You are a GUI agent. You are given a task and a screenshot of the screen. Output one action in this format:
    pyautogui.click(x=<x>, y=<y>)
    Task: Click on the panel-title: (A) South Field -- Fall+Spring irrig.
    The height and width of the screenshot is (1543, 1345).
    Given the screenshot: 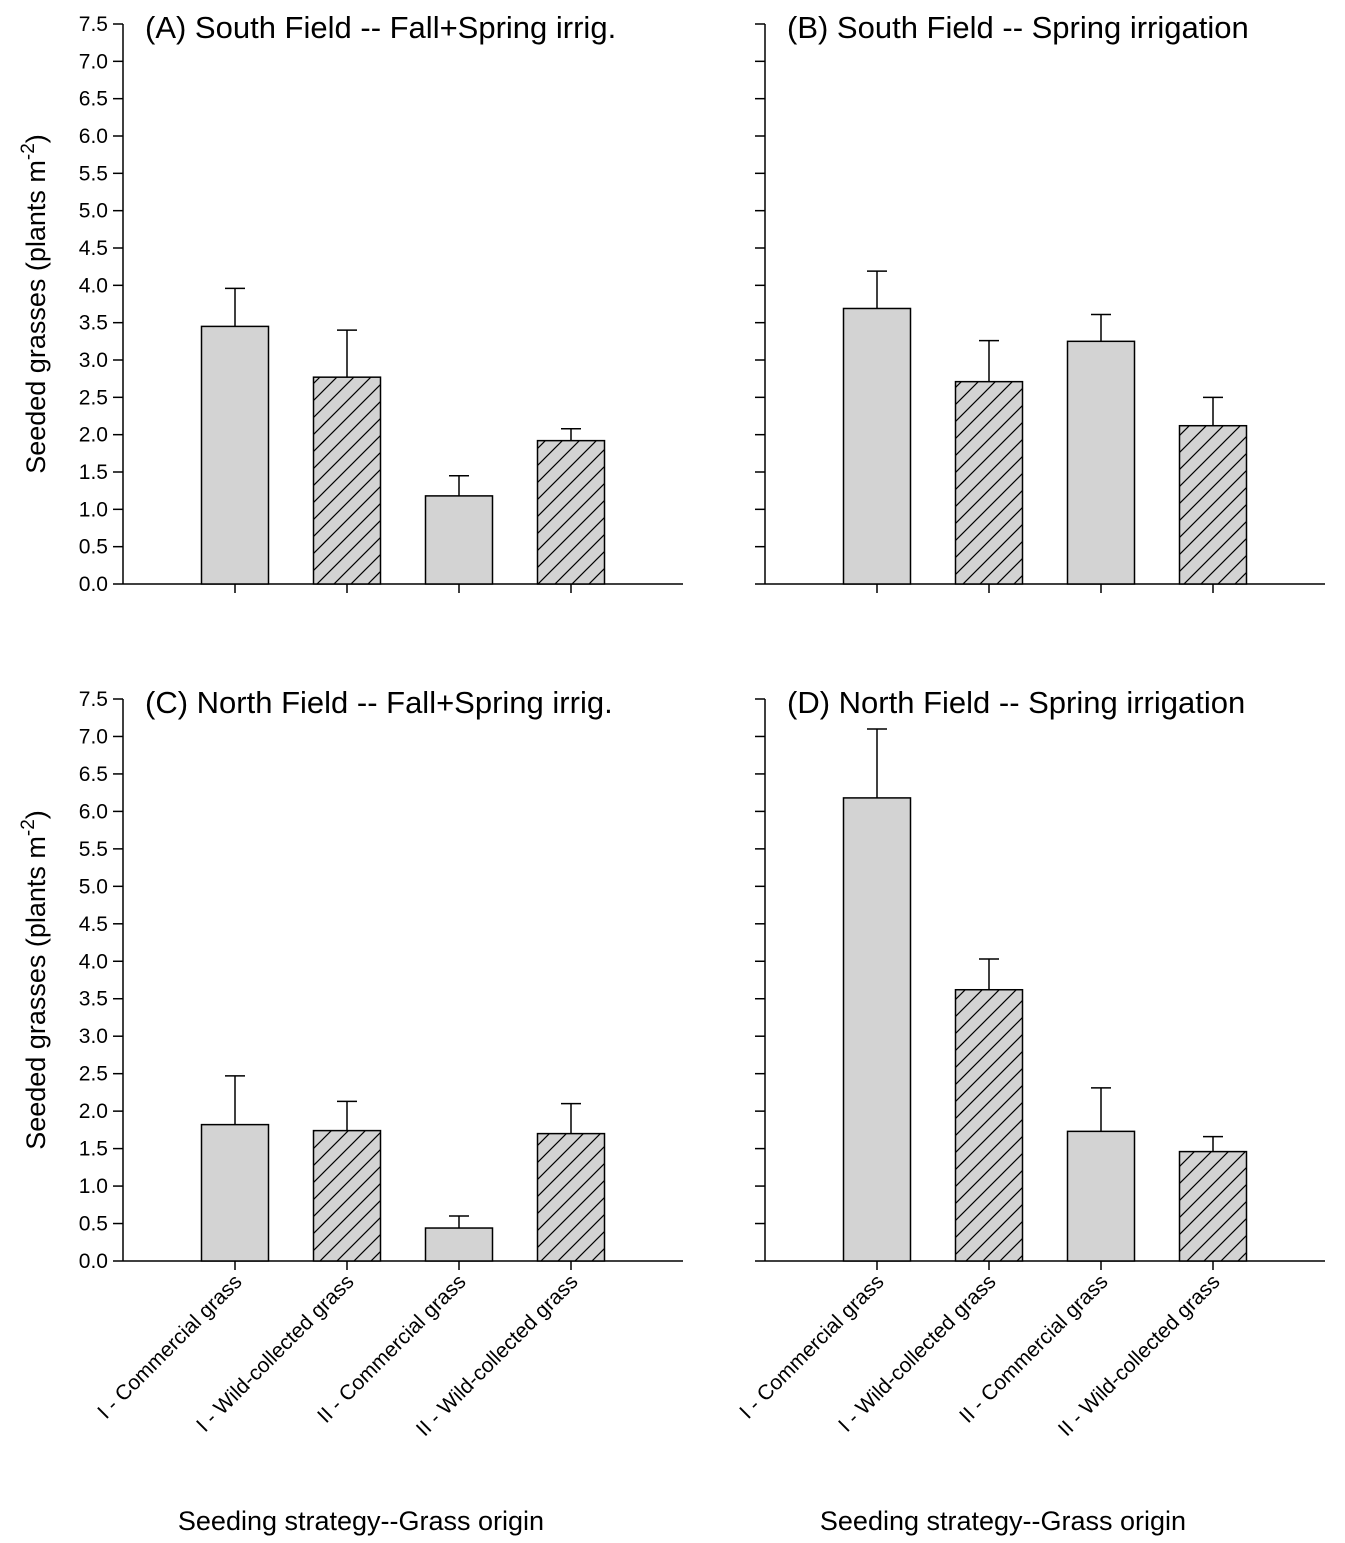 What is the action you would take?
    pyautogui.click(x=380, y=27)
    